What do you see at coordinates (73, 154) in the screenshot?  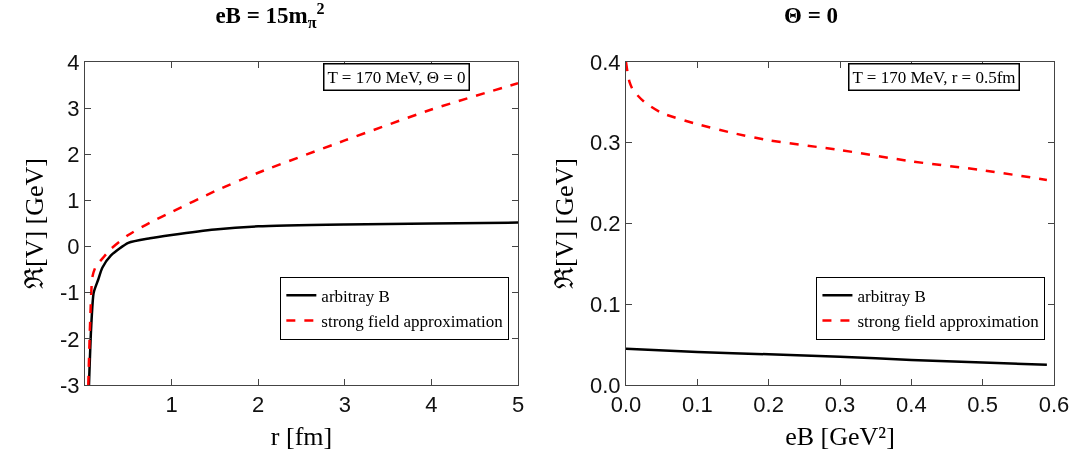 I see `y-tick-label: 2` at bounding box center [73, 154].